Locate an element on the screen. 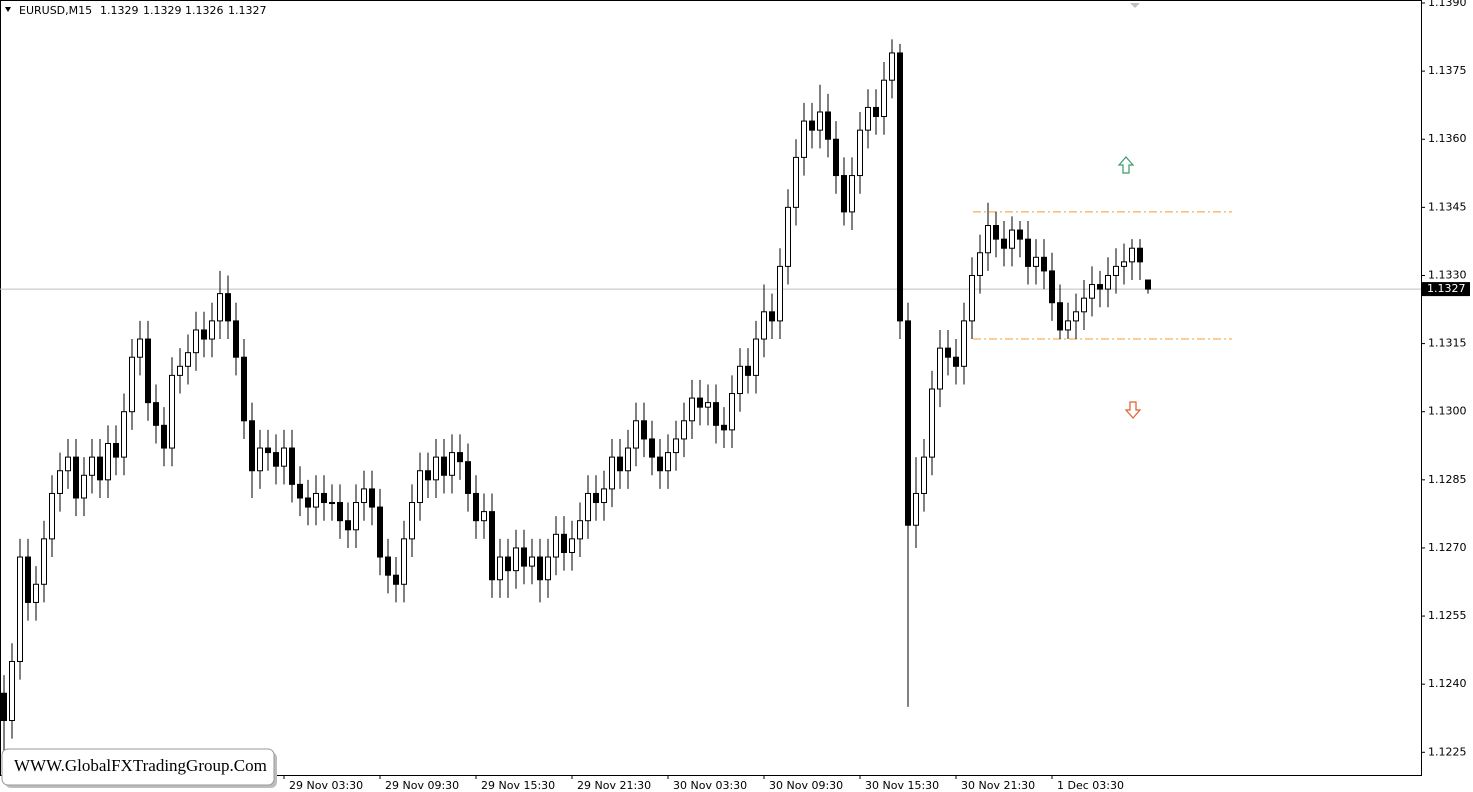  y-tick-label: 1.1390 is located at coordinates (1447, 4).